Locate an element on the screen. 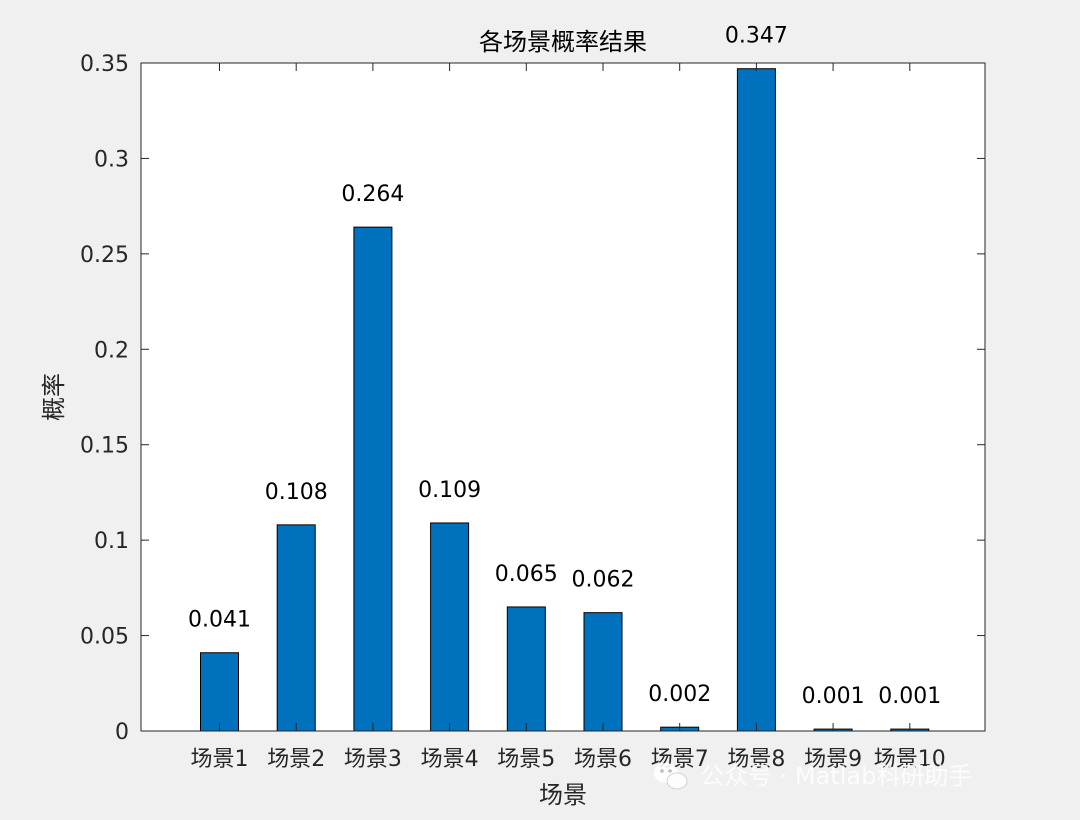 This screenshot has height=820, width=1080. y-tick-label: 0.3 is located at coordinates (111, 159).